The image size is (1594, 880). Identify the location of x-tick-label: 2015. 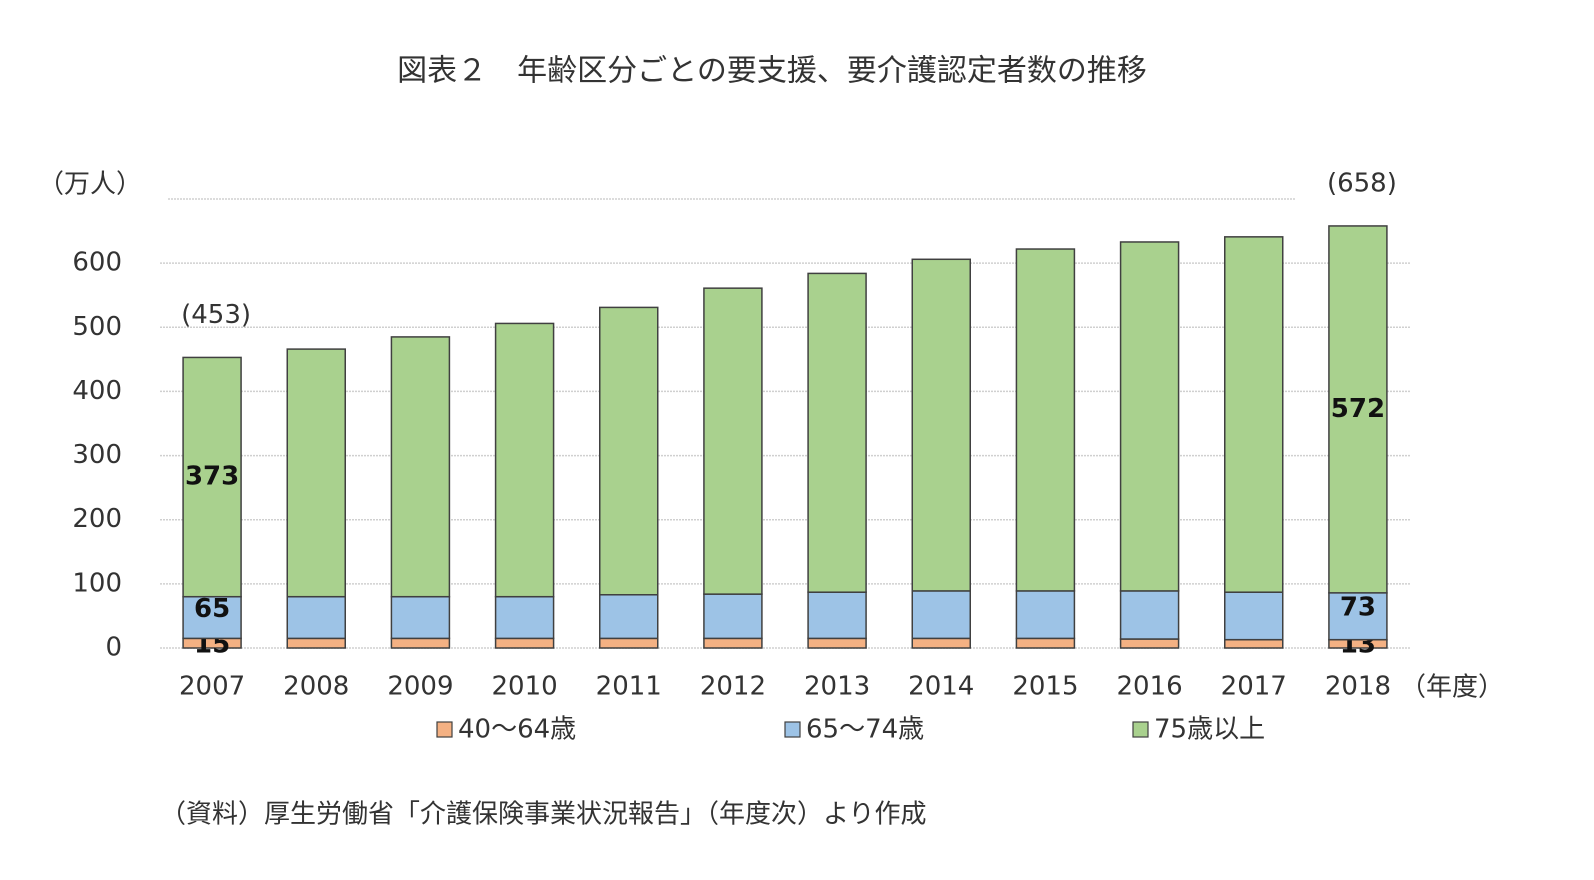
(1045, 687).